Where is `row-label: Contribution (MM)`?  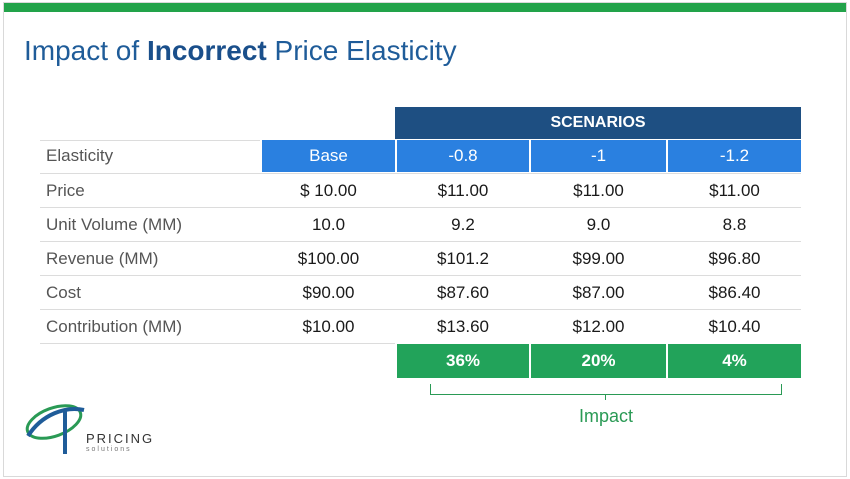
row-label: Contribution (MM) is located at coordinates (114, 326).